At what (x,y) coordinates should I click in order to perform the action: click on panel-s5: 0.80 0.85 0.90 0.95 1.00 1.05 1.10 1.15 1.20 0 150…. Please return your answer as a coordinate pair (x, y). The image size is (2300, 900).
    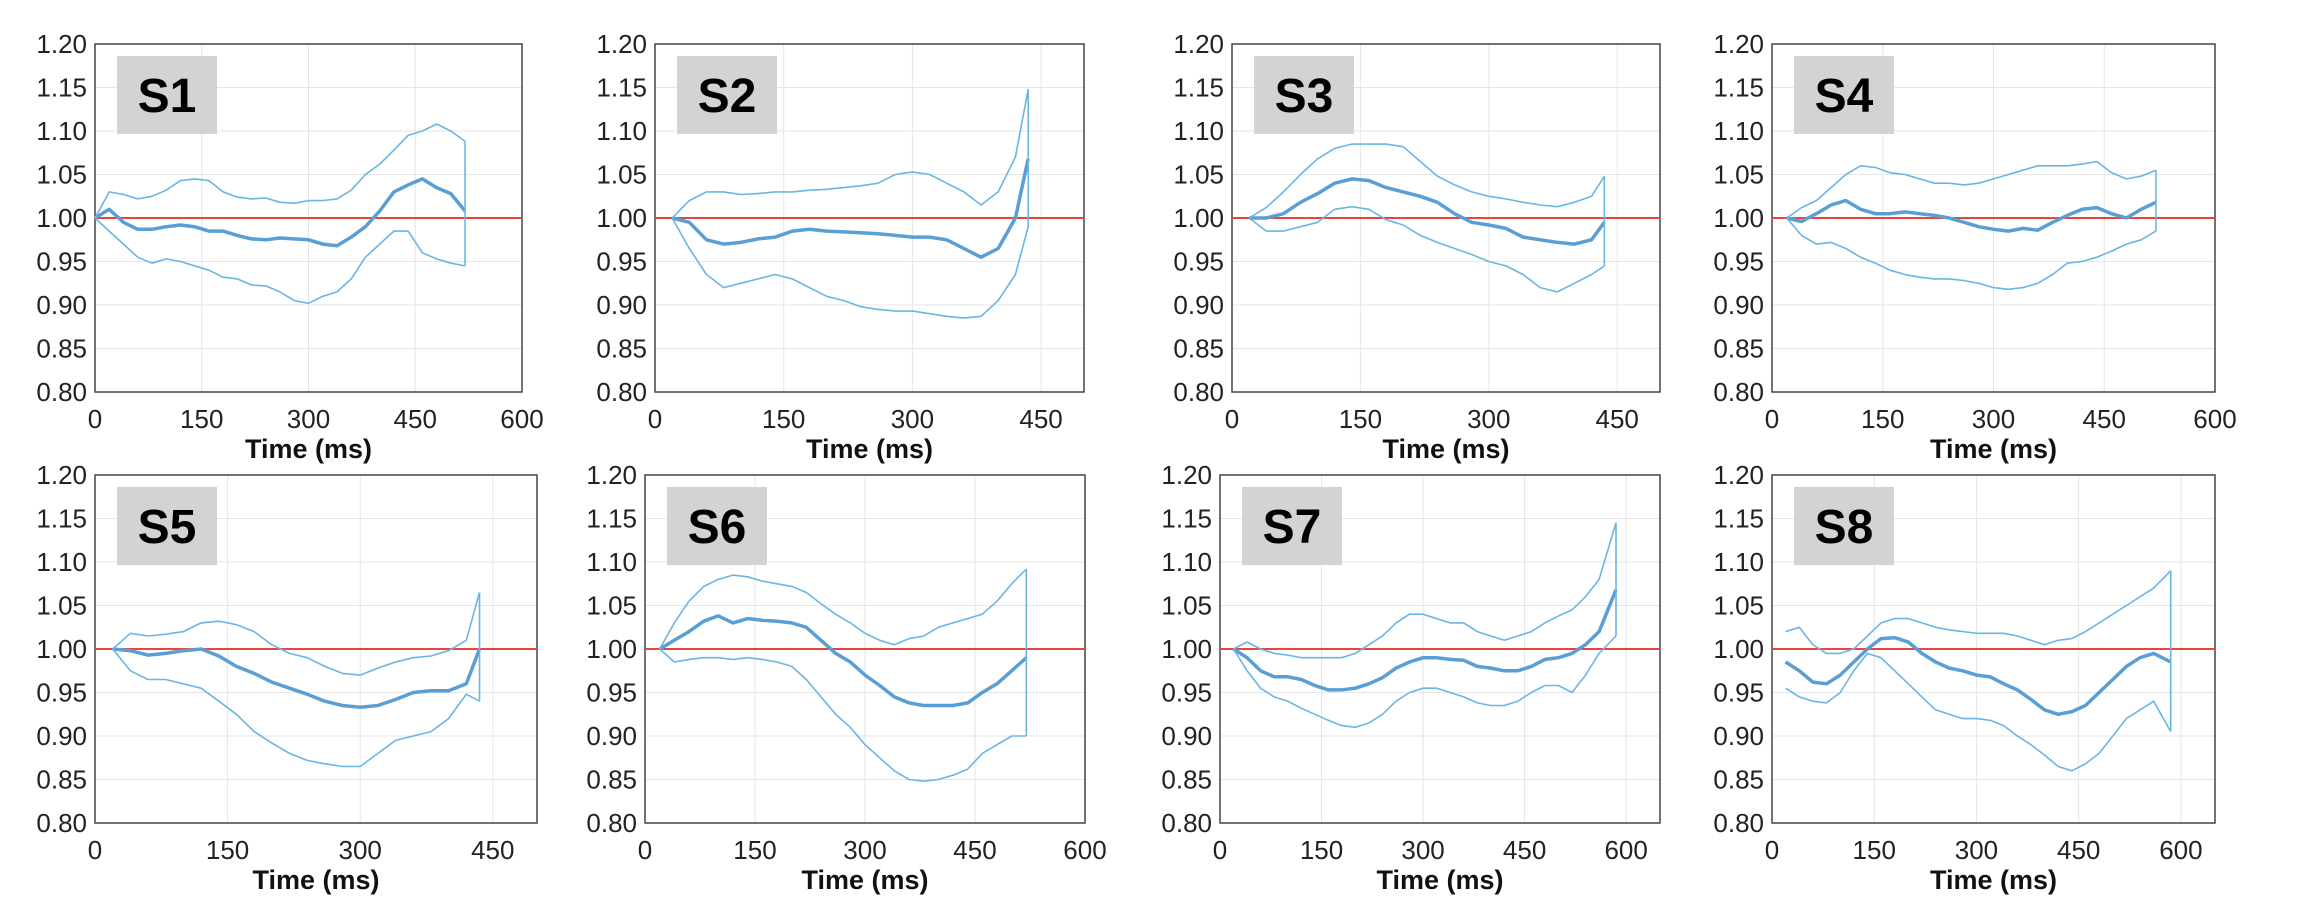
    Looking at the image, I should click on (287, 677).